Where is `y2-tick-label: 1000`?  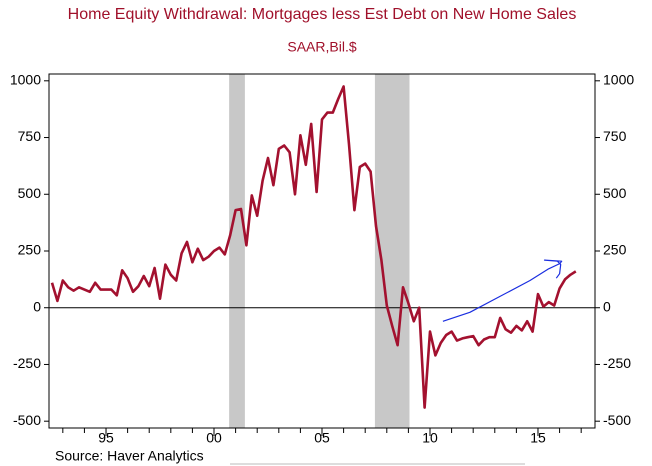
y2-tick-label: 1000 is located at coordinates (618, 80).